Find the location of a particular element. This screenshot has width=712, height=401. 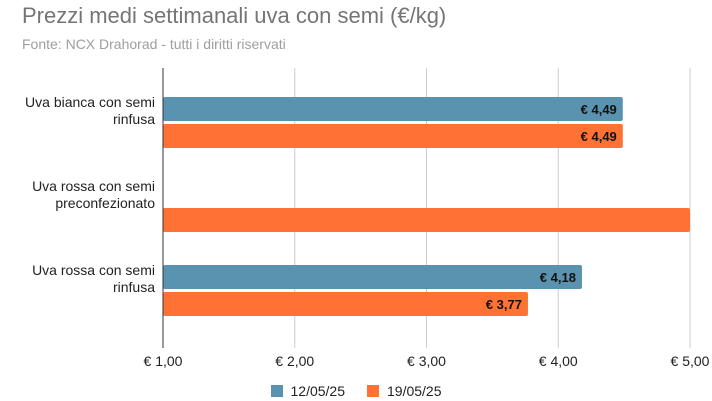

legend-item-series-1: 12/05/25 is located at coordinates (308, 391).